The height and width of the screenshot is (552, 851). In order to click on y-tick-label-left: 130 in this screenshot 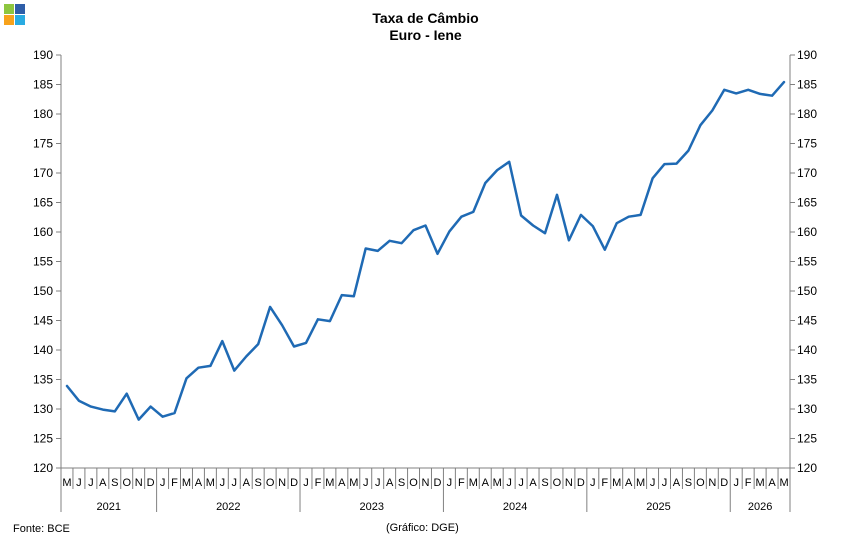, I will do `click(43, 409)`.